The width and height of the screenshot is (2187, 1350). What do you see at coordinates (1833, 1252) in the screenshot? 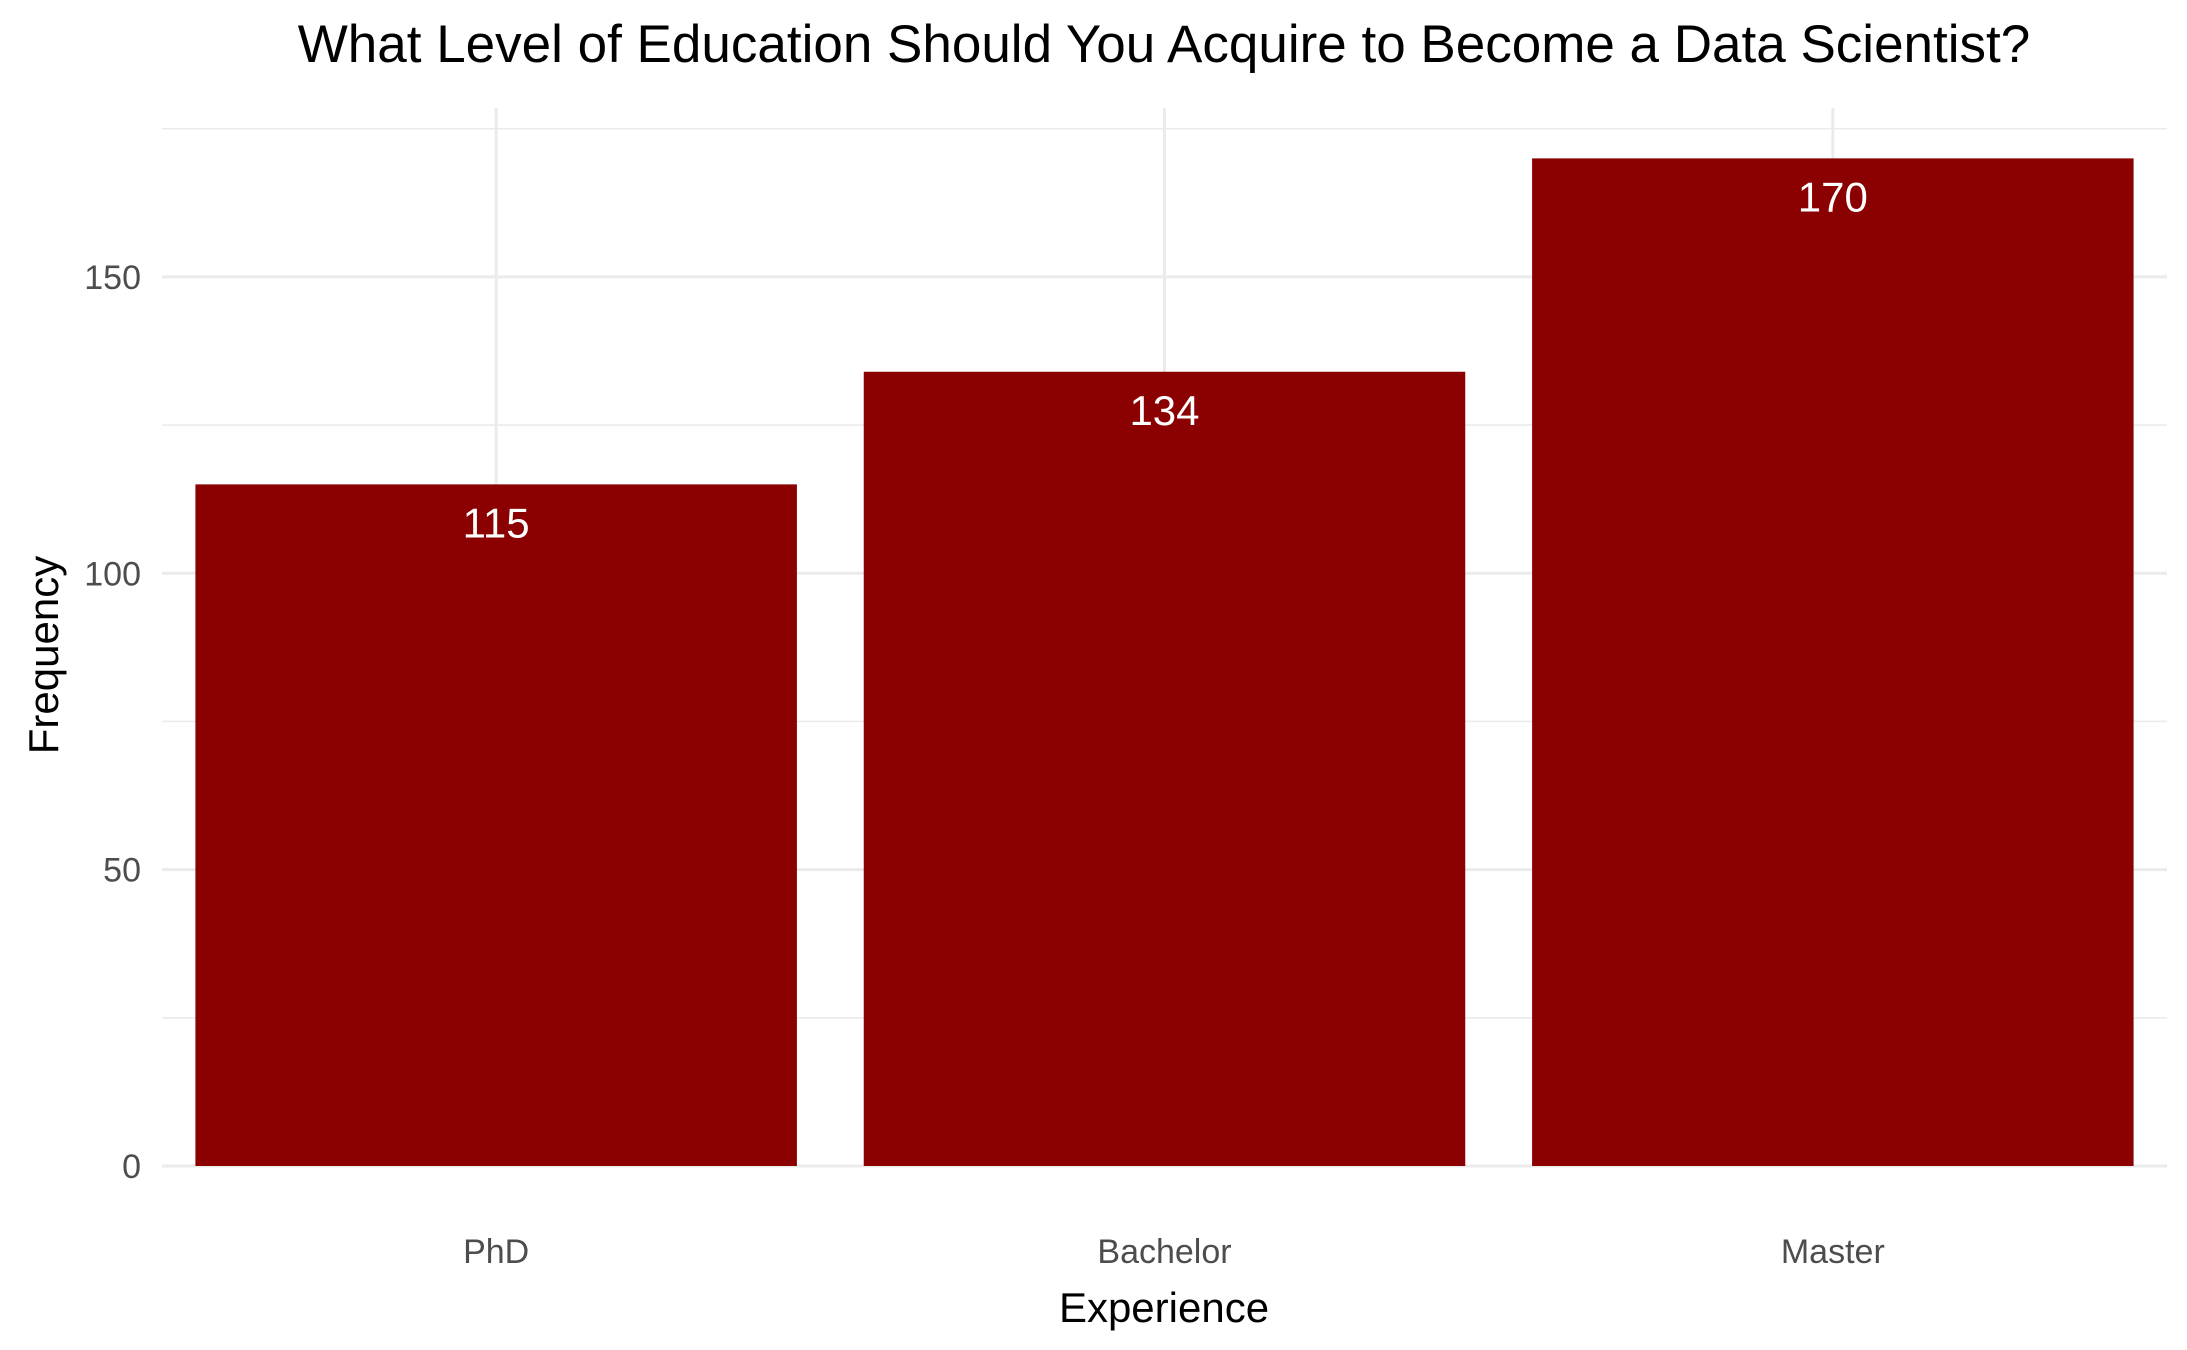
I see `x-tick-label: Master` at bounding box center [1833, 1252].